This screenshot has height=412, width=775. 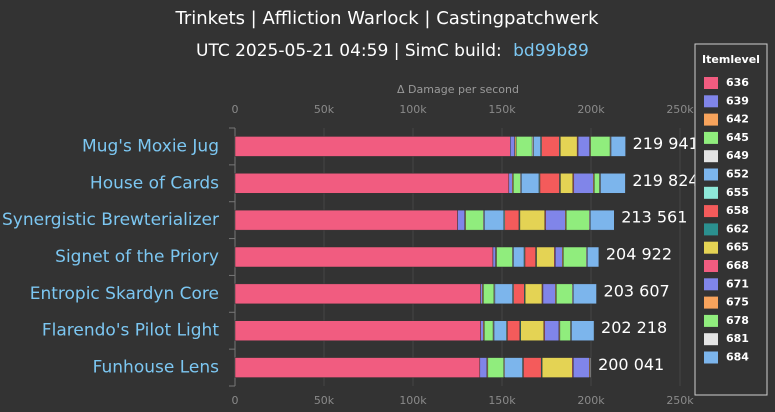 What do you see at coordinates (737, 228) in the screenshot?
I see `legend-label: 662` at bounding box center [737, 228].